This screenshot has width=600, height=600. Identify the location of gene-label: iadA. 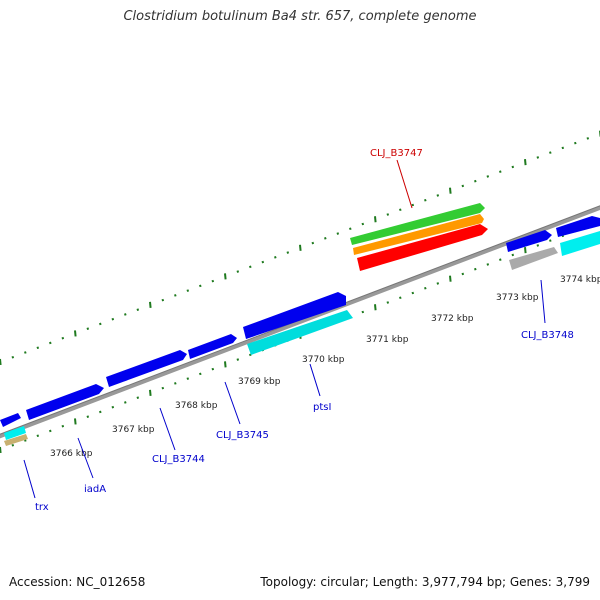
(95, 489).